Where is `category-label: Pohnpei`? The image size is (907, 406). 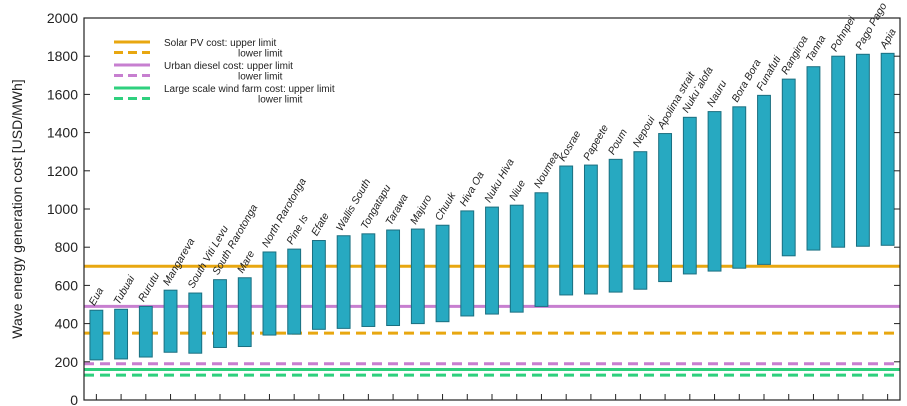
category-label: Pohnpei is located at coordinates (843, 34).